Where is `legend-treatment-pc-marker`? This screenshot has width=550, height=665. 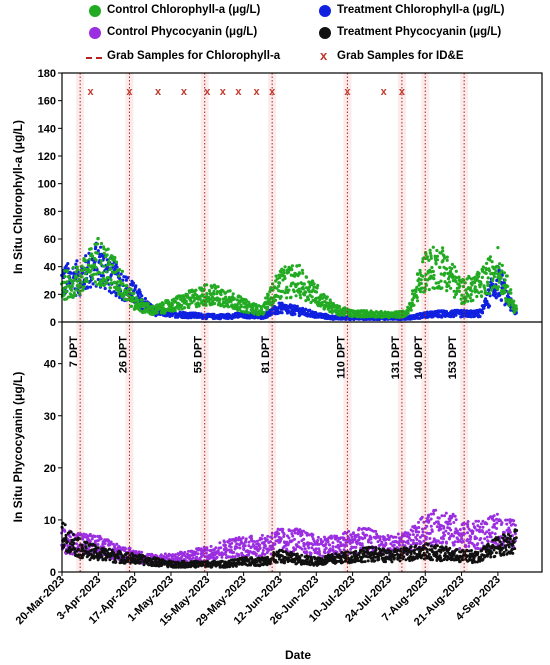
legend-treatment-pc-marker is located at coordinates (325, 33).